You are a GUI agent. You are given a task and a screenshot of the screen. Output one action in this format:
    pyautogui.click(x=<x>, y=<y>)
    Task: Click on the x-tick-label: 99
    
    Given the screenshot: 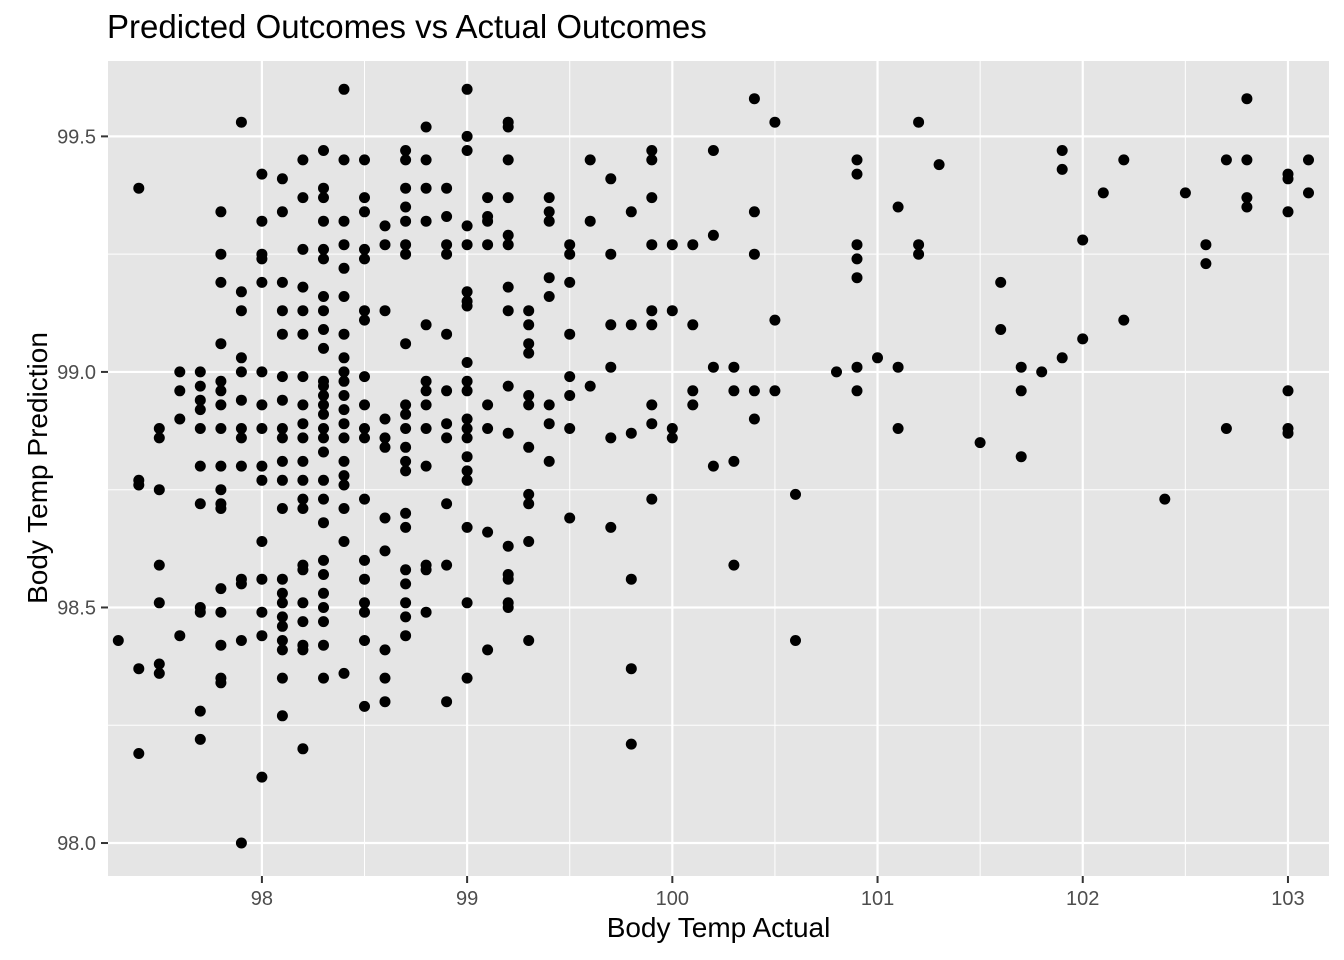 What is the action you would take?
    pyautogui.click(x=467, y=899)
    